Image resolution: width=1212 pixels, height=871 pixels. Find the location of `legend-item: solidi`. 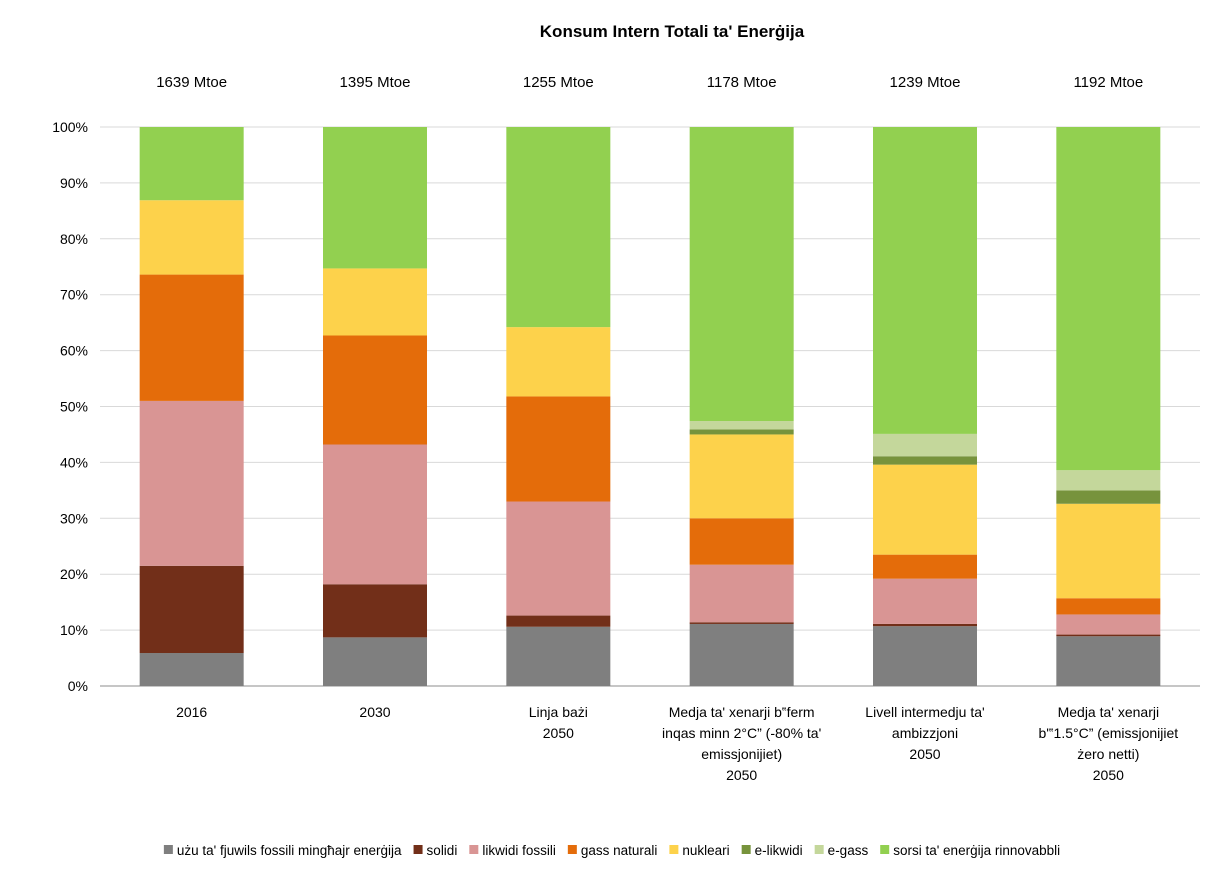

legend-item: solidi is located at coordinates (435, 850).